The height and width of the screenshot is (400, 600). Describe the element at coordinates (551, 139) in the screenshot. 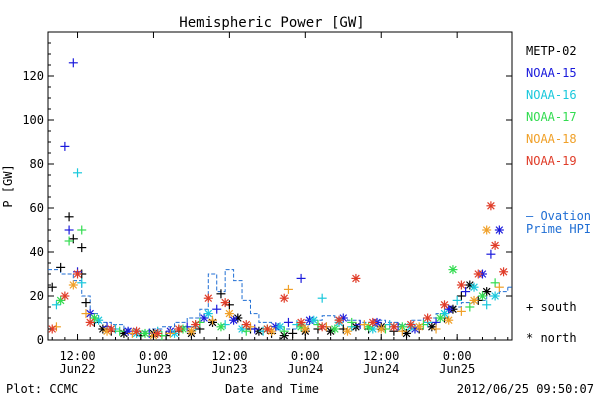

I see `legend-noaa18: NOAA-18` at that location.